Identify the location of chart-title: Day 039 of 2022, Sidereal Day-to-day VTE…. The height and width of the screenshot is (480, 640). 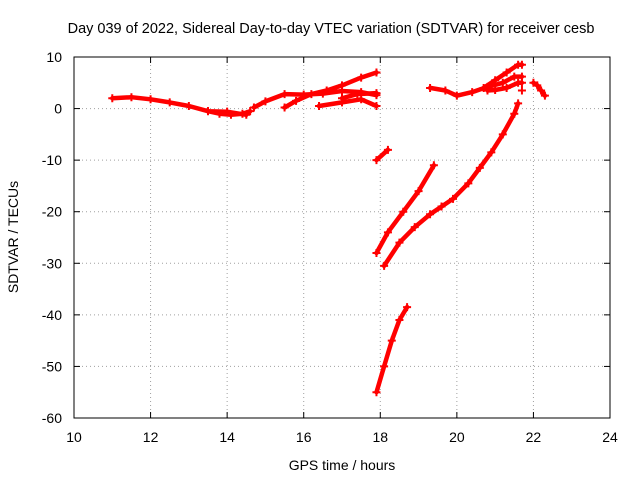
(331, 29).